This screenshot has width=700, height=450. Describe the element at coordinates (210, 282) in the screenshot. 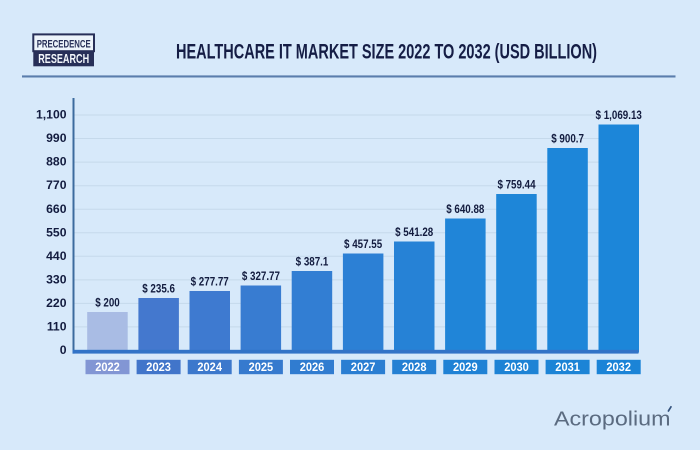

I see `svg-text: $ 277.77` at that location.